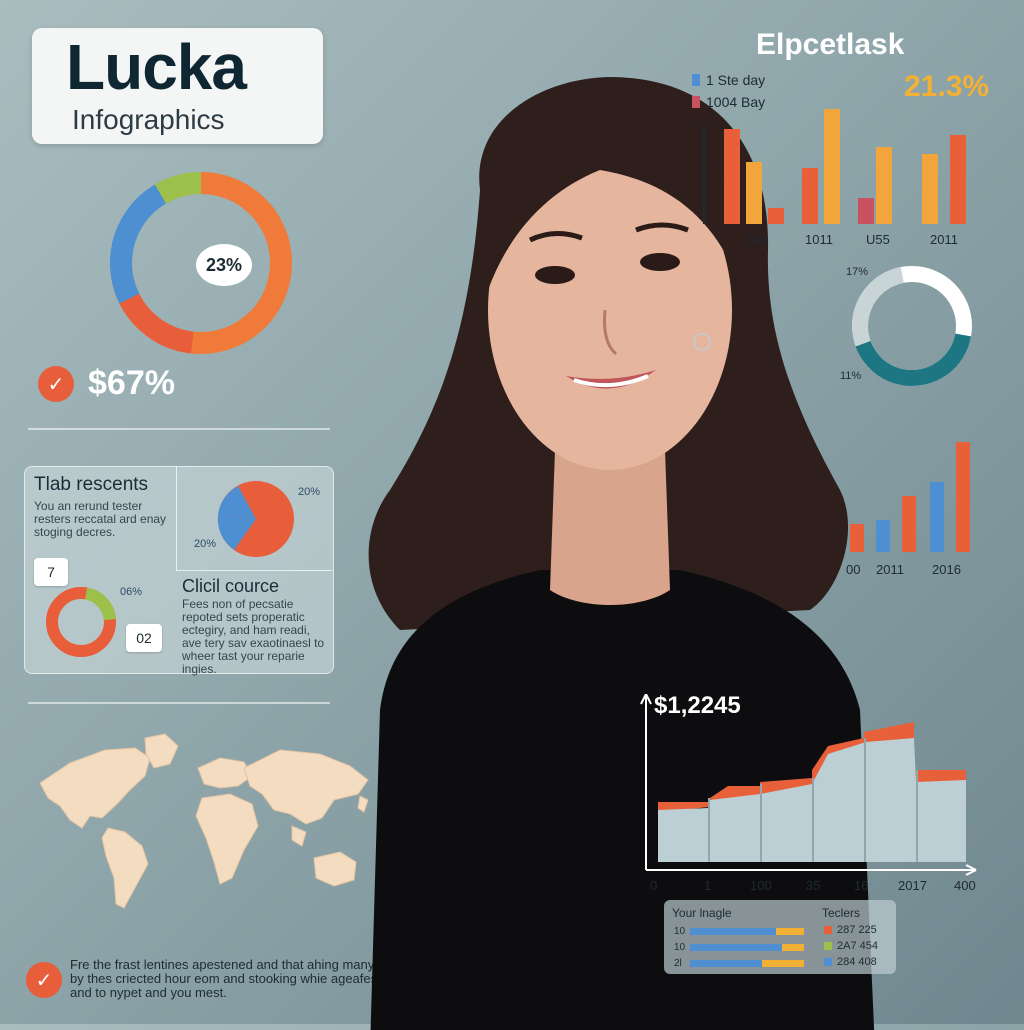 The image size is (1024, 1030). I want to click on table-value-text: 287 225, so click(857, 930).